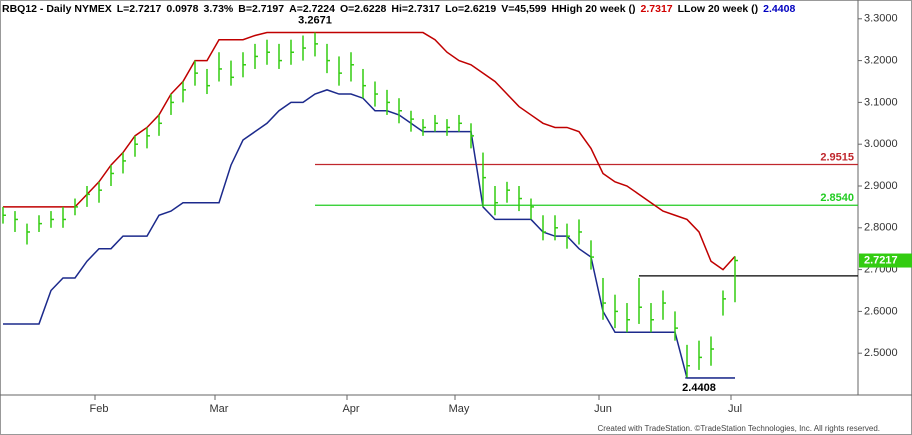 The width and height of the screenshot is (912, 435). Describe the element at coordinates (363, 9) in the screenshot. I see `header-item: O=2.6228` at that location.